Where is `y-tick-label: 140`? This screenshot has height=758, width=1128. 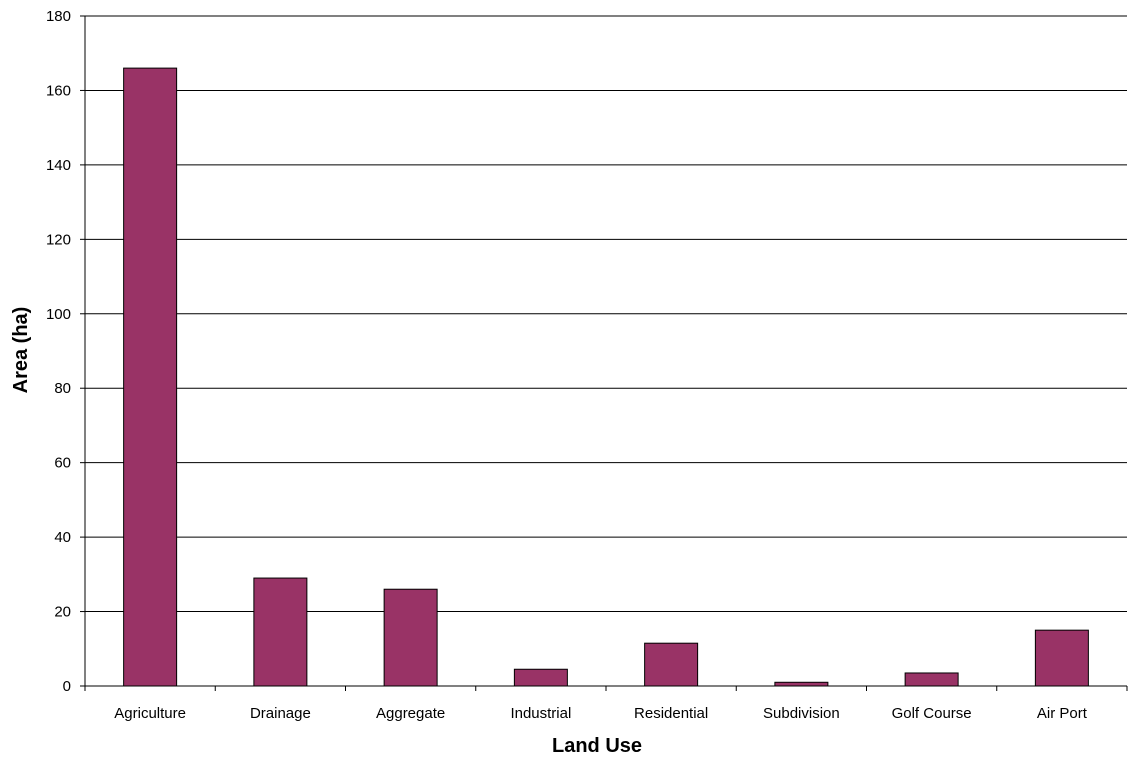 y-tick-label: 140 is located at coordinates (58, 165).